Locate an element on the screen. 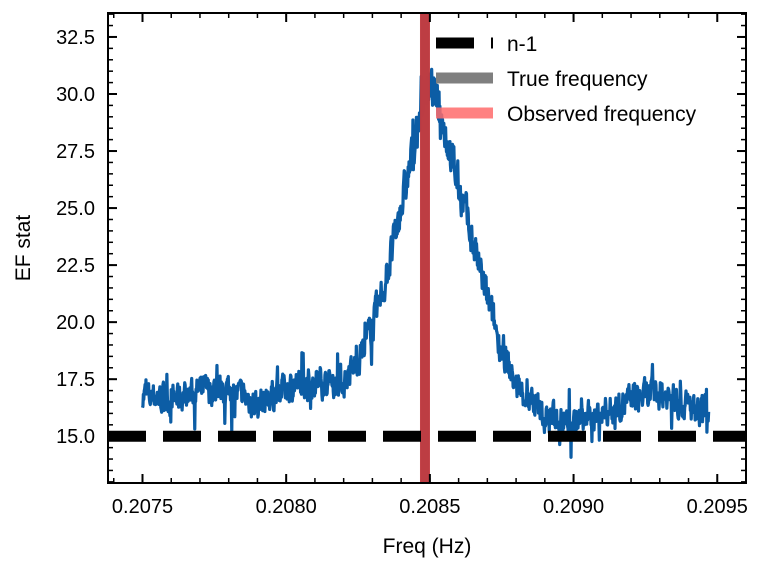 The image size is (773, 568). legend: n-1 True frequency Observed frequency is located at coordinates (566, 79).